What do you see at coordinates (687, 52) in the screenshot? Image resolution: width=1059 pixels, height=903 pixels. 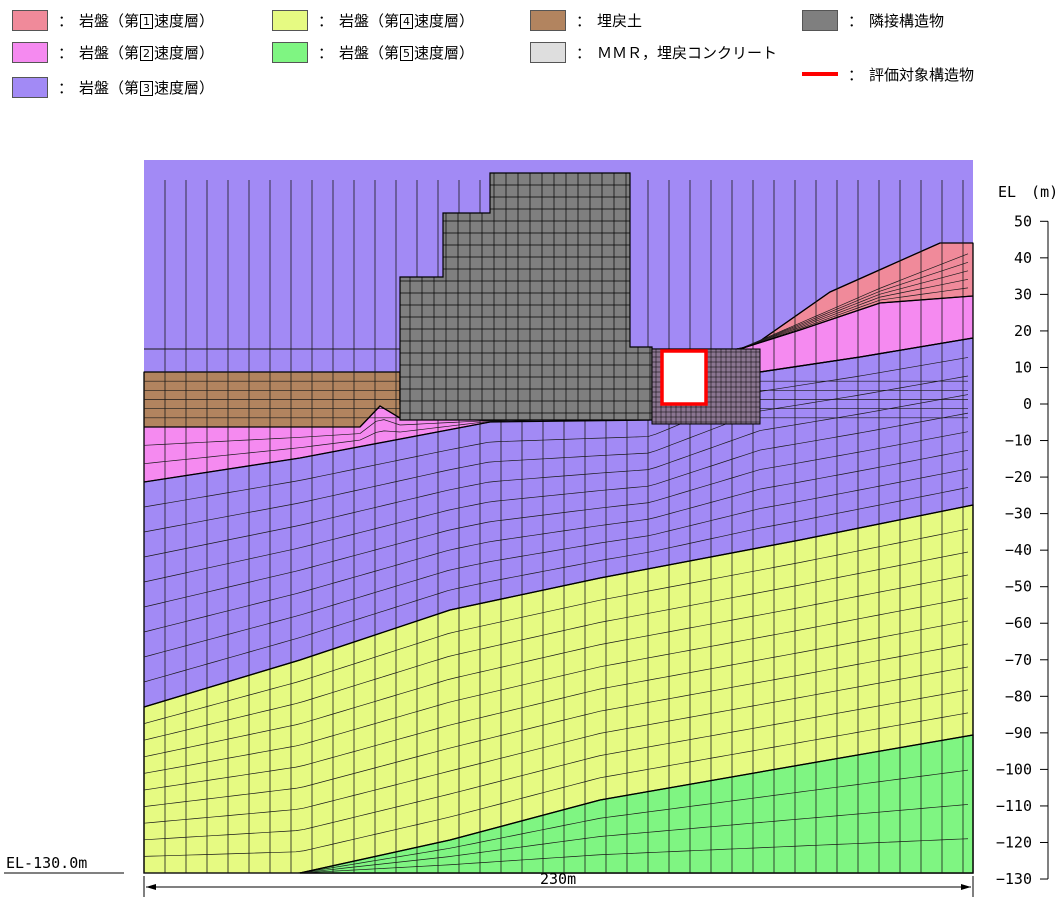 I see `legend-label-mmr: ＭＭＲ，埋戻コンクリート` at bounding box center [687, 52].